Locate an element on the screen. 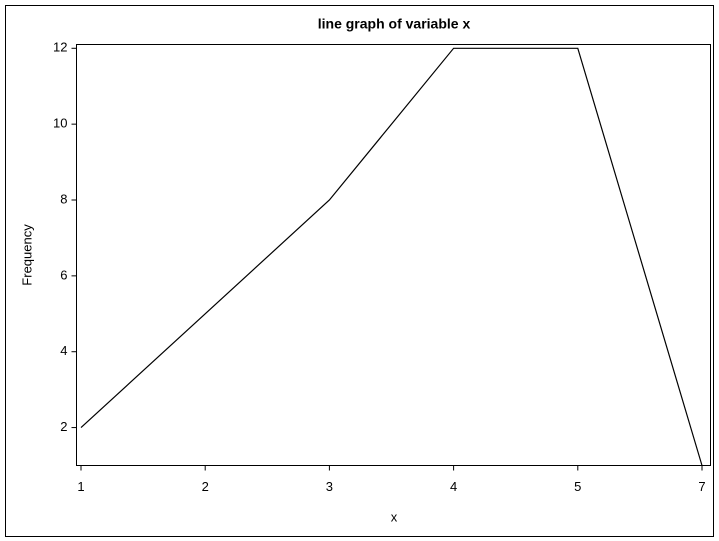  x-tick-label: 4 is located at coordinates (453, 486).